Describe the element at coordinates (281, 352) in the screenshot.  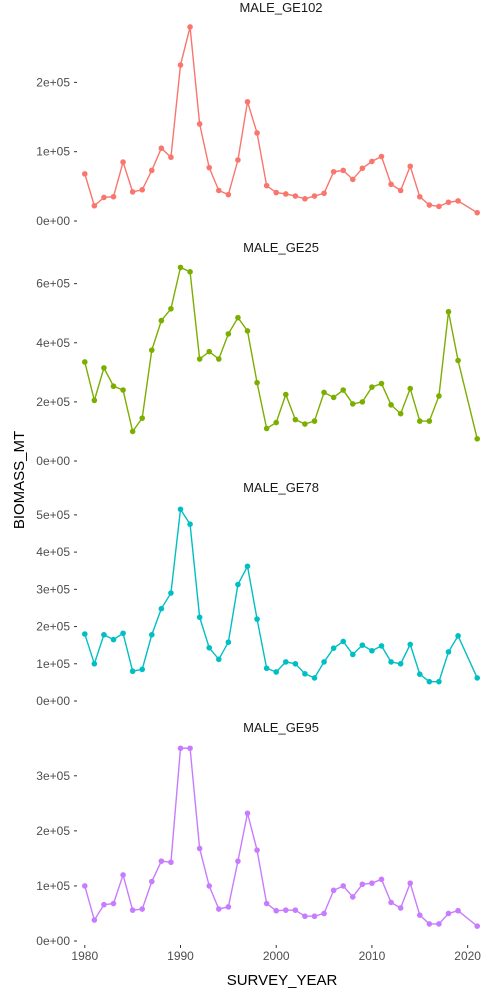
I see `series-line` at that location.